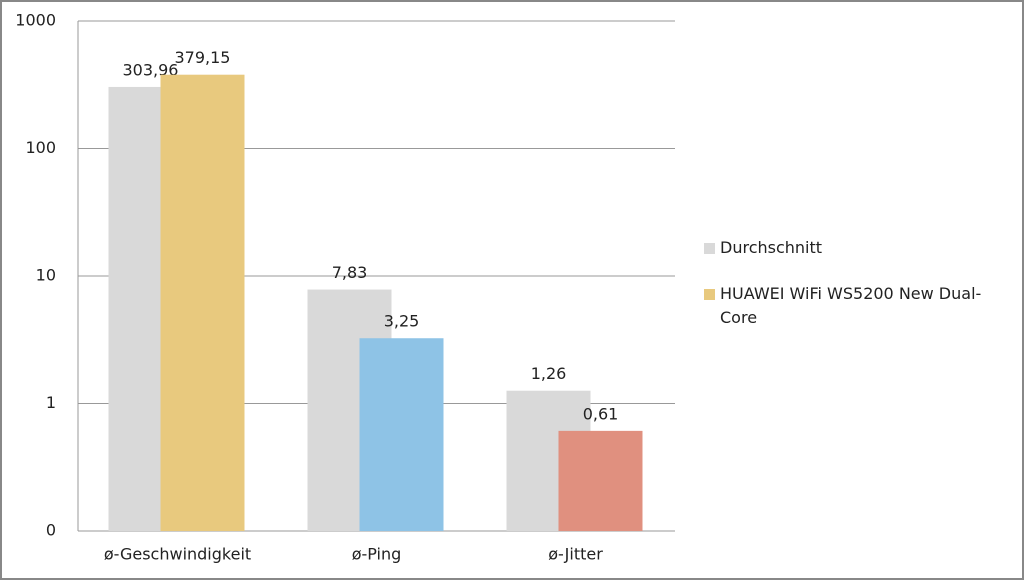 The image size is (1024, 580). I want to click on value-label: 303,96, so click(151, 69).